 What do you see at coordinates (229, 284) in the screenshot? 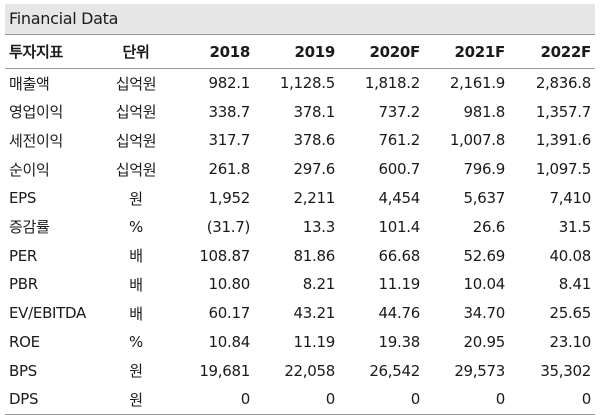
I see `table-cell-value: 10.80` at bounding box center [229, 284].